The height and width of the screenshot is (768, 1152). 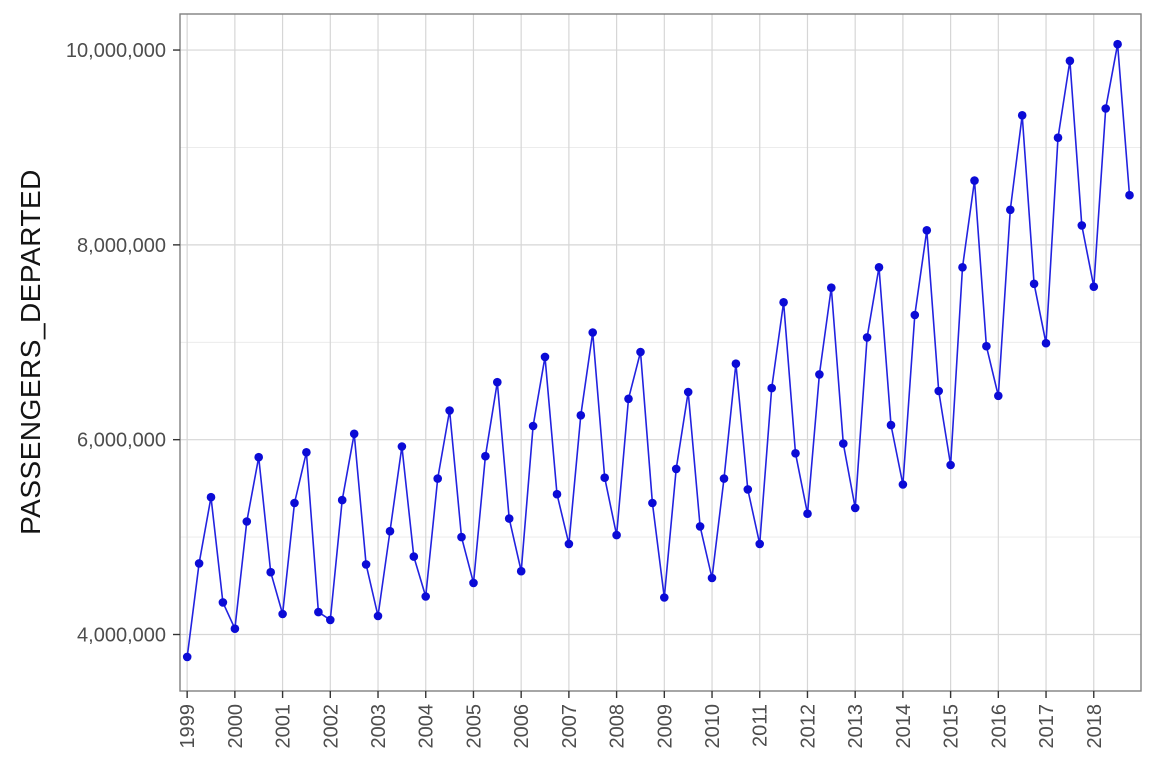 I want to click on y-tick-label: 4,000,000, so click(x=121, y=636).